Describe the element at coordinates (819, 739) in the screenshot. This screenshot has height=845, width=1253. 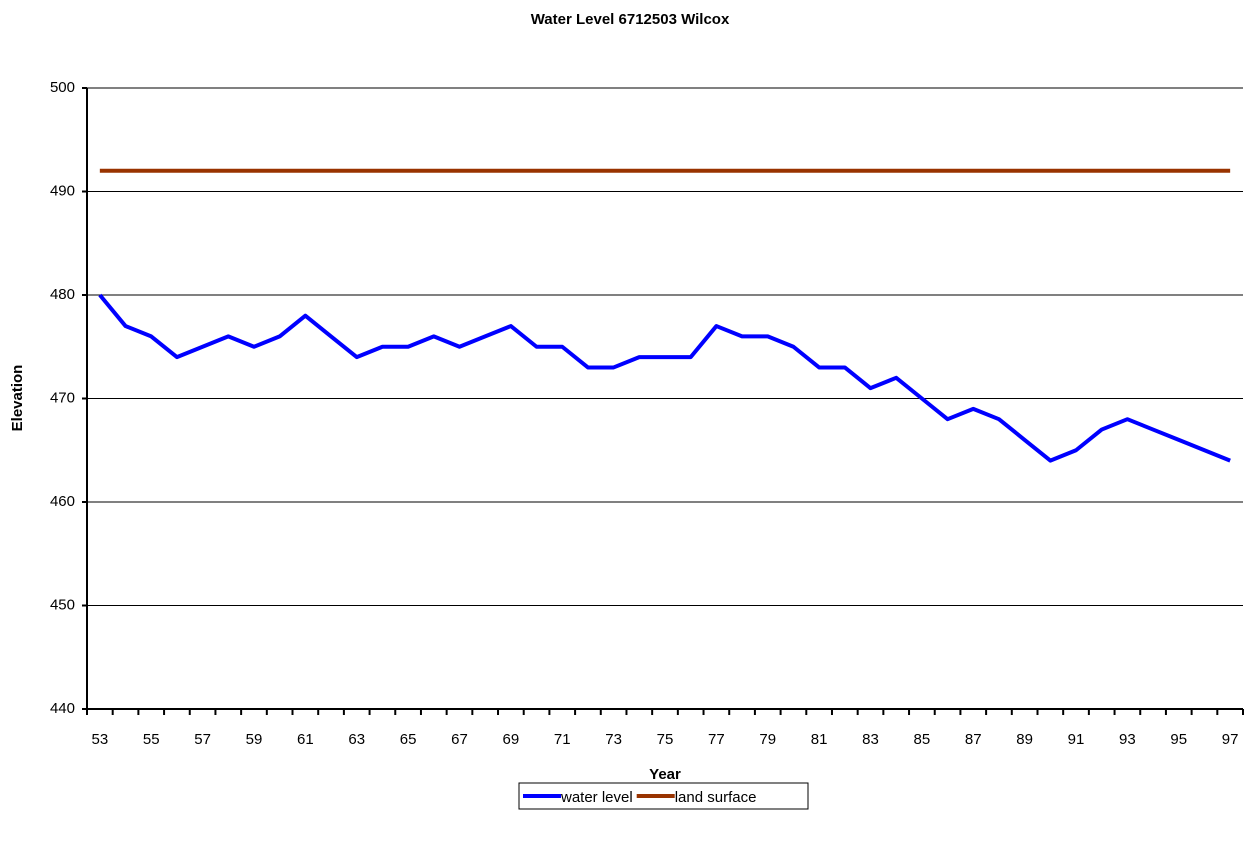
I see `x-tick-label: 81` at that location.